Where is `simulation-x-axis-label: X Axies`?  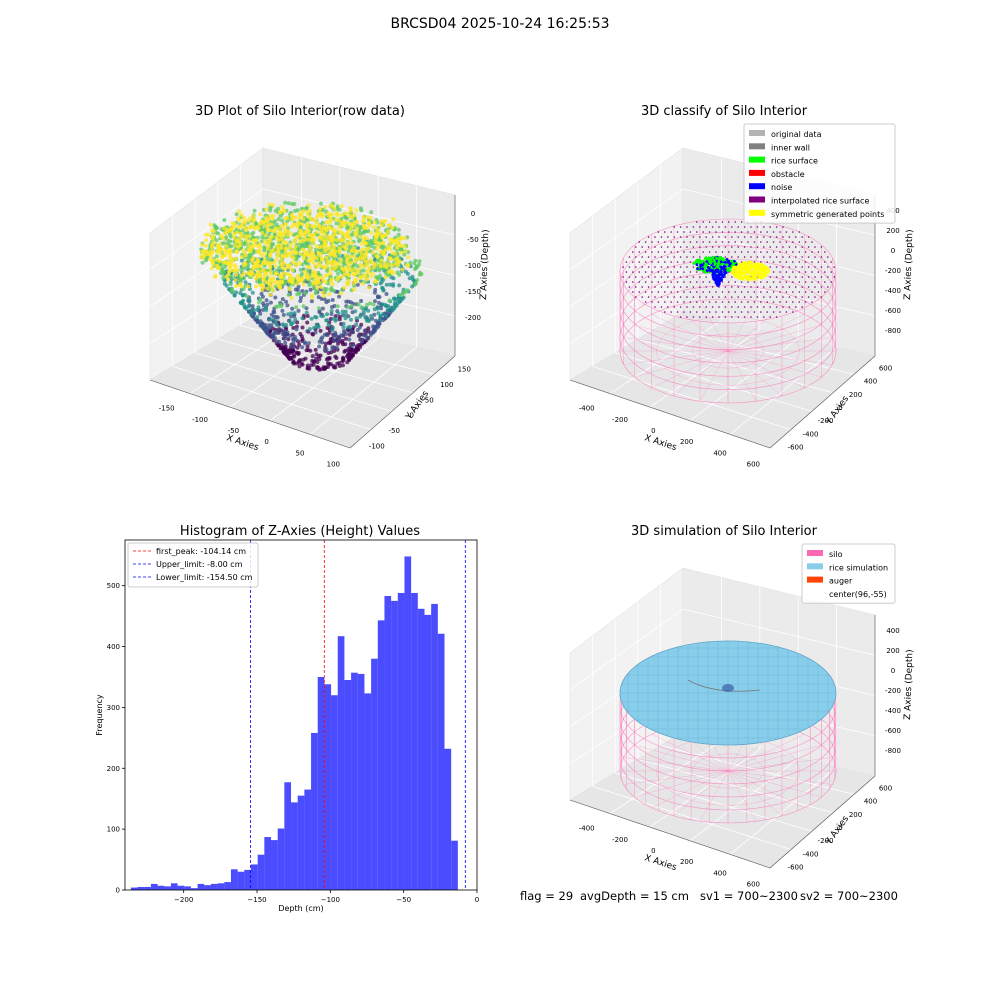
simulation-x-axis-label: X Axies is located at coordinates (660, 863).